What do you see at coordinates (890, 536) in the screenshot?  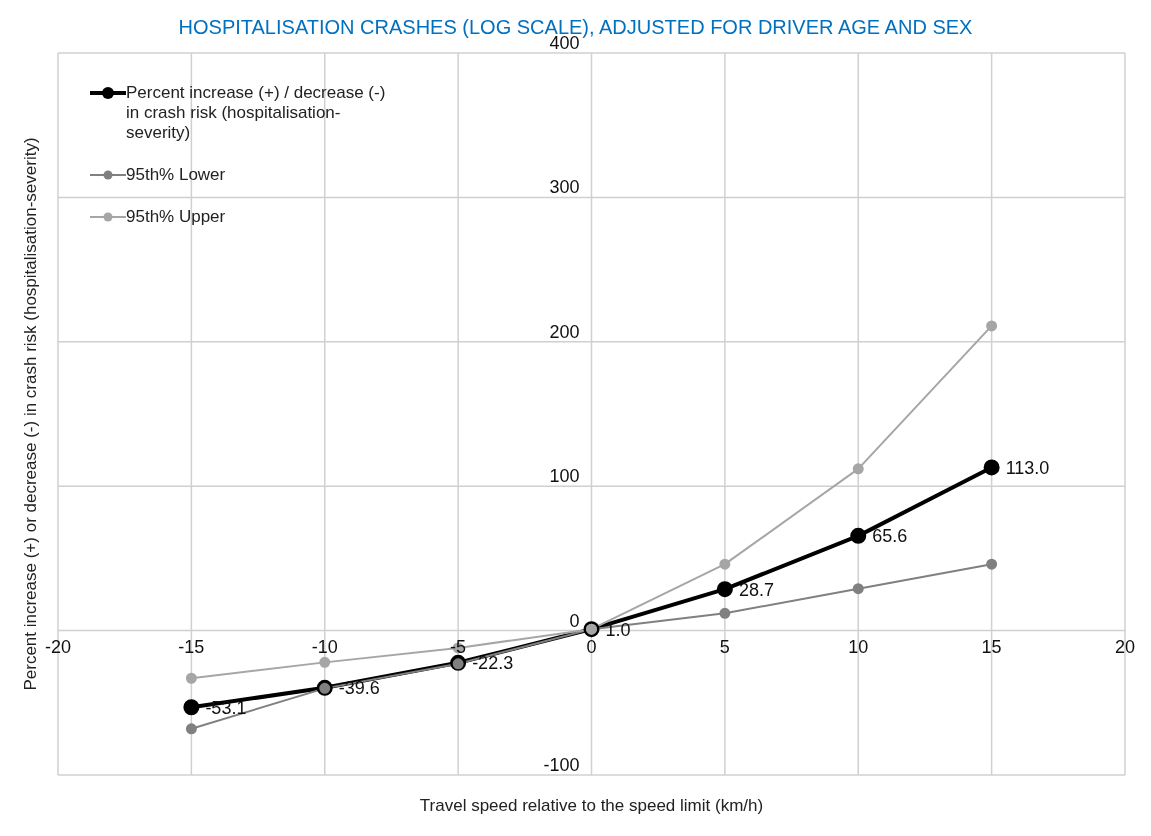 I see `data-label: 65.6` at bounding box center [890, 536].